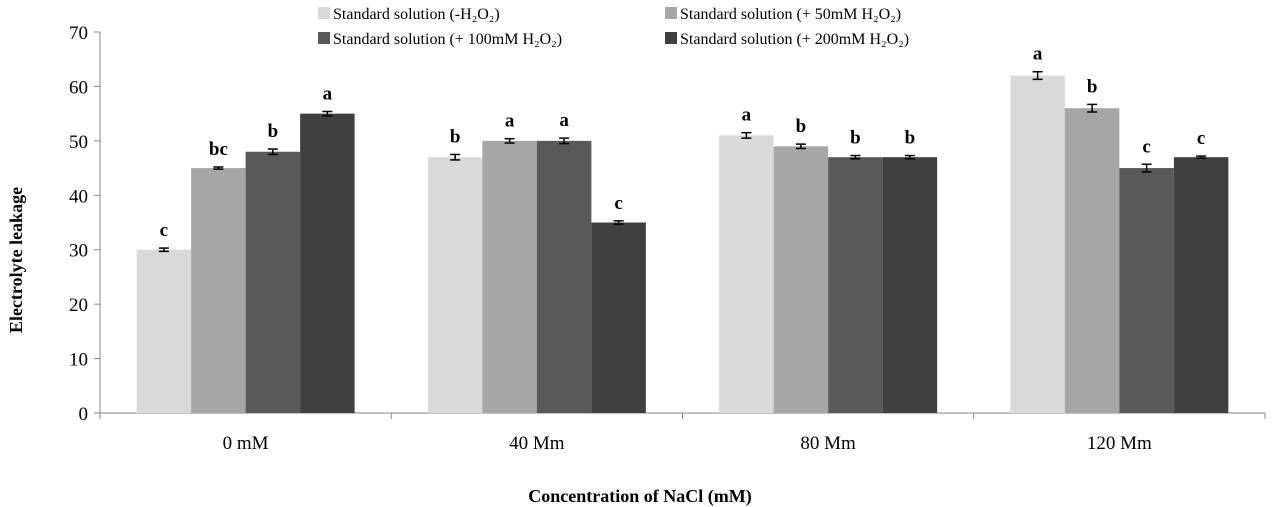 The height and width of the screenshot is (507, 1276). I want to click on y-tick-label: 40, so click(78, 196).